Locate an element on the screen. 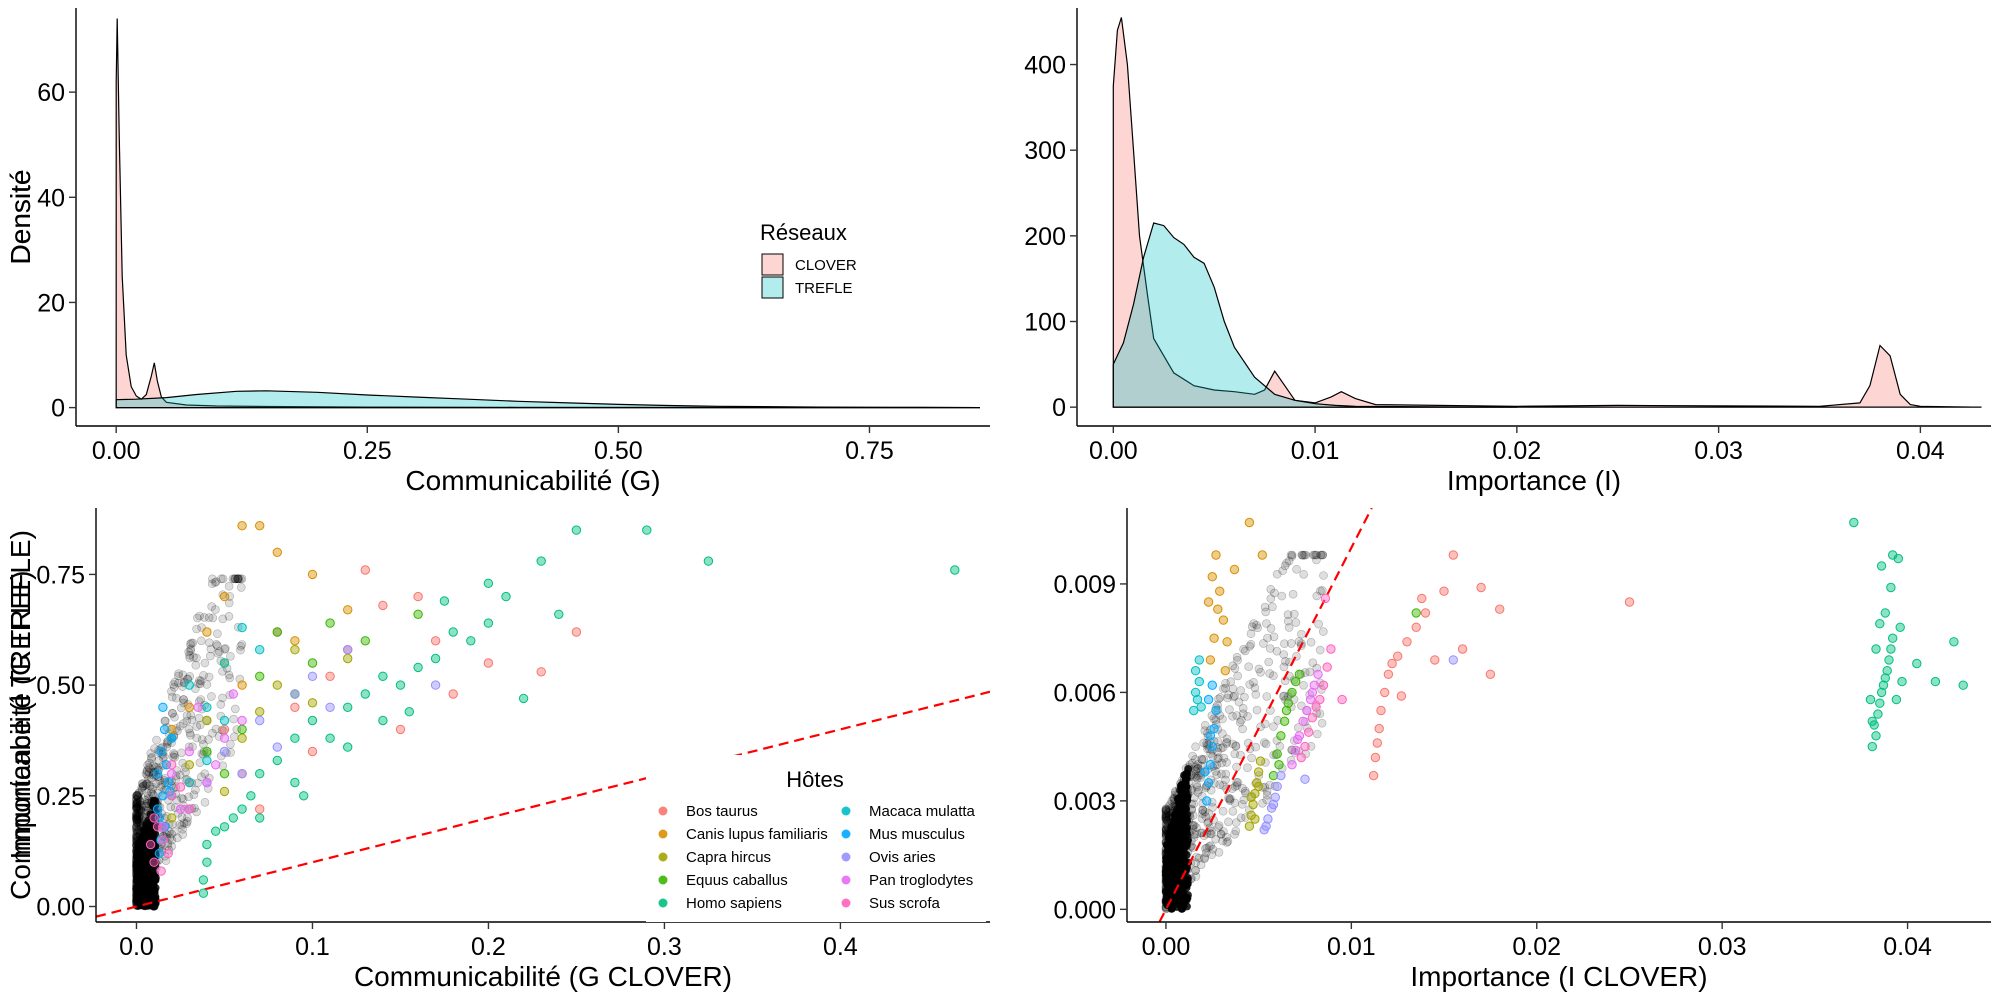  y-tick-label: 0 is located at coordinates (1059, 408).